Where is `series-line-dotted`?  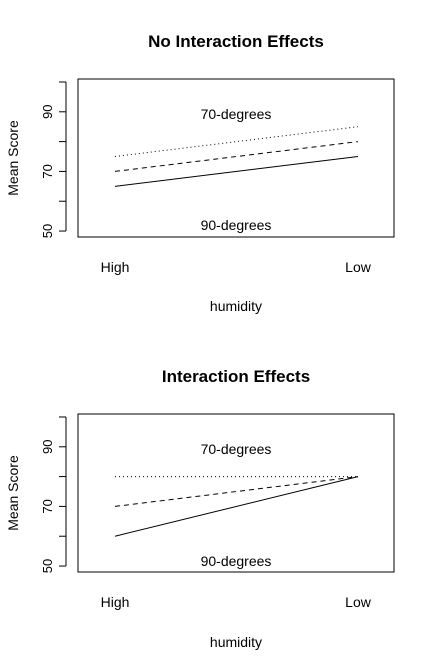 series-line-dotted is located at coordinates (236, 142).